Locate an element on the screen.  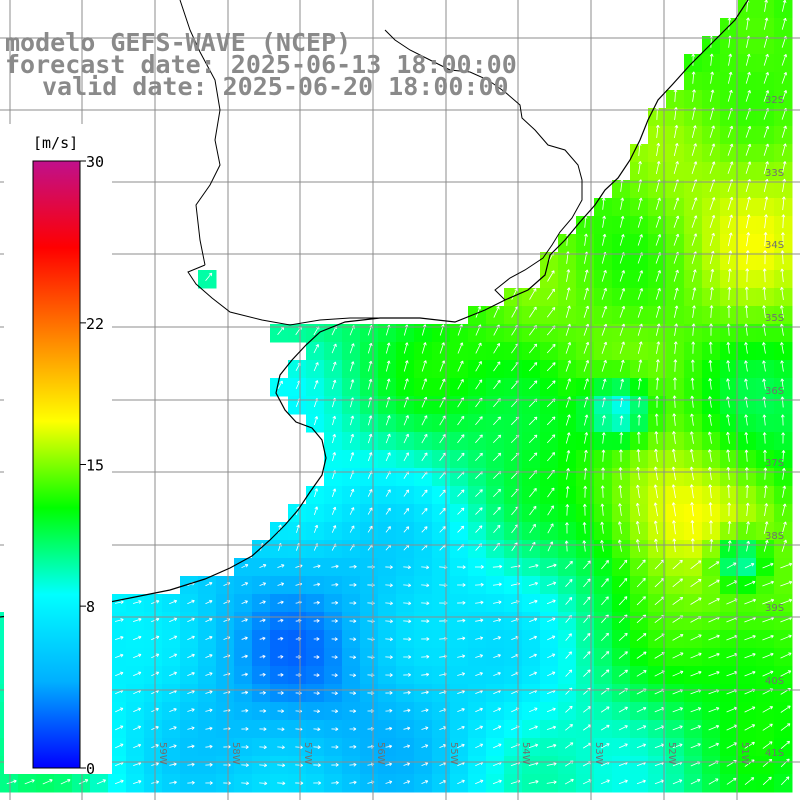
longitude-label: 60W is located at coordinates (89, 753).